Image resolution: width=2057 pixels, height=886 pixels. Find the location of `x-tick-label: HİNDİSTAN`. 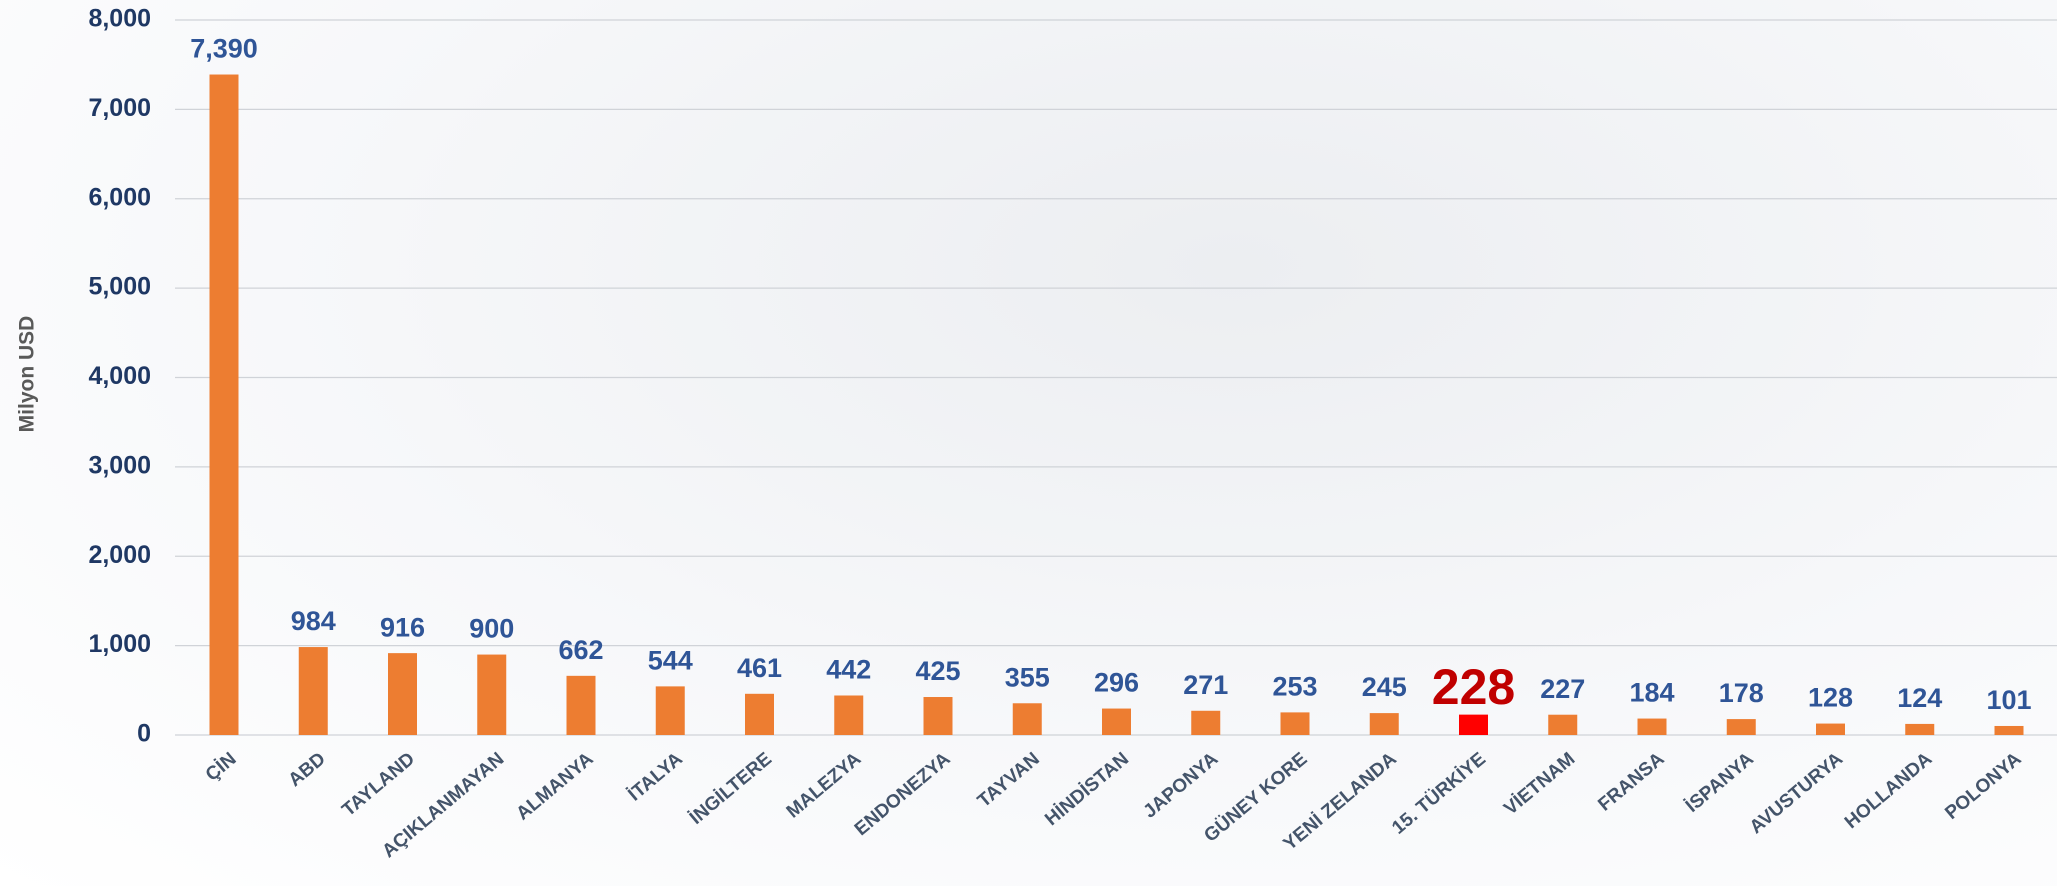

x-tick-label: HİNDİSTAN is located at coordinates (1087, 790).